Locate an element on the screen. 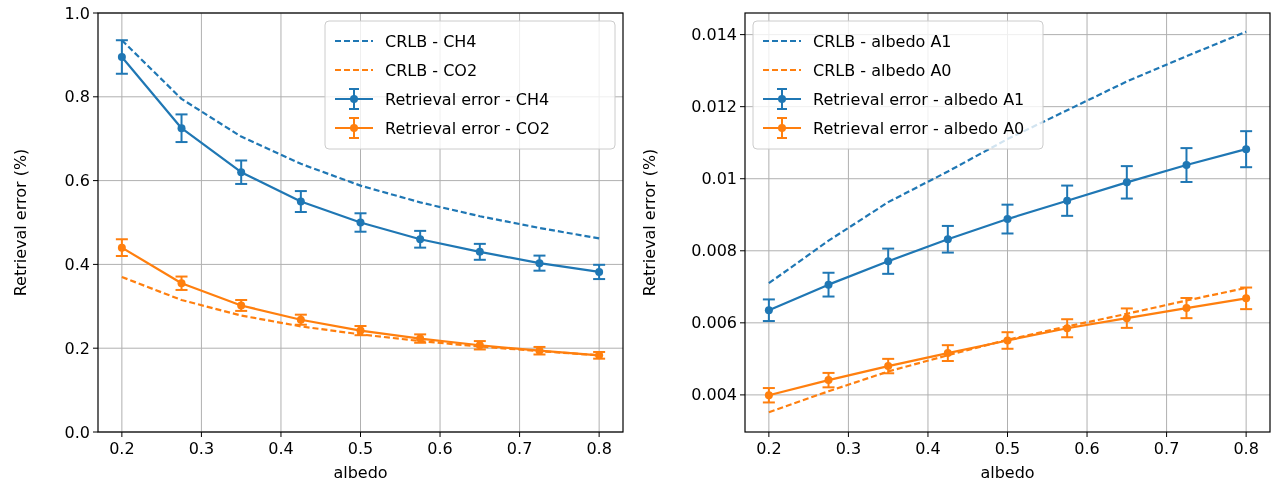 The image size is (1275, 494). y-tick-label: 0.6 is located at coordinates (77, 181).